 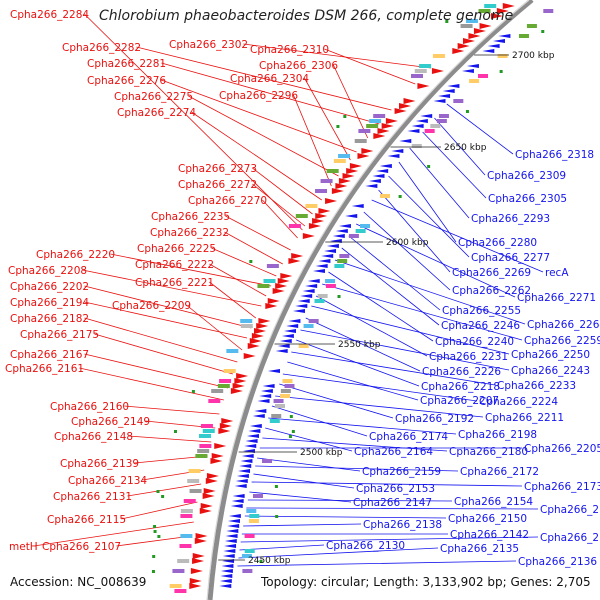 What do you see at coordinates (298, 66) in the screenshot?
I see `forward-gene-label: Cpha266_2306` at bounding box center [298, 66].